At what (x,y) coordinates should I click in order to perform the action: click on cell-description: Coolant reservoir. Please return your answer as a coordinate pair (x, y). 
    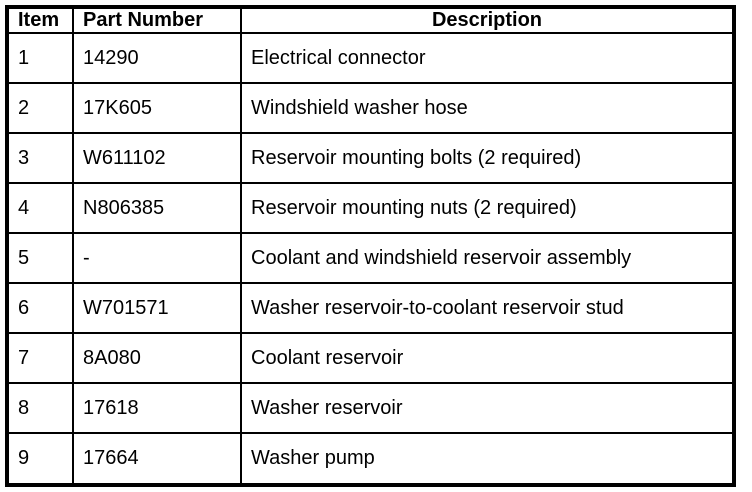
    Looking at the image, I should click on (487, 358).